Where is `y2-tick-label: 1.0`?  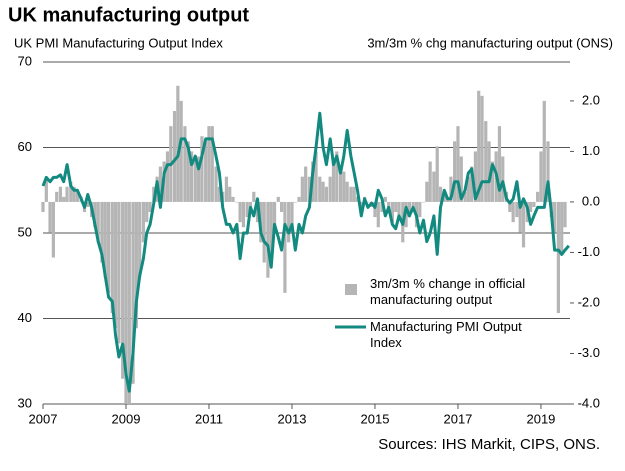 y2-tick-label: 1.0 is located at coordinates (591, 150).